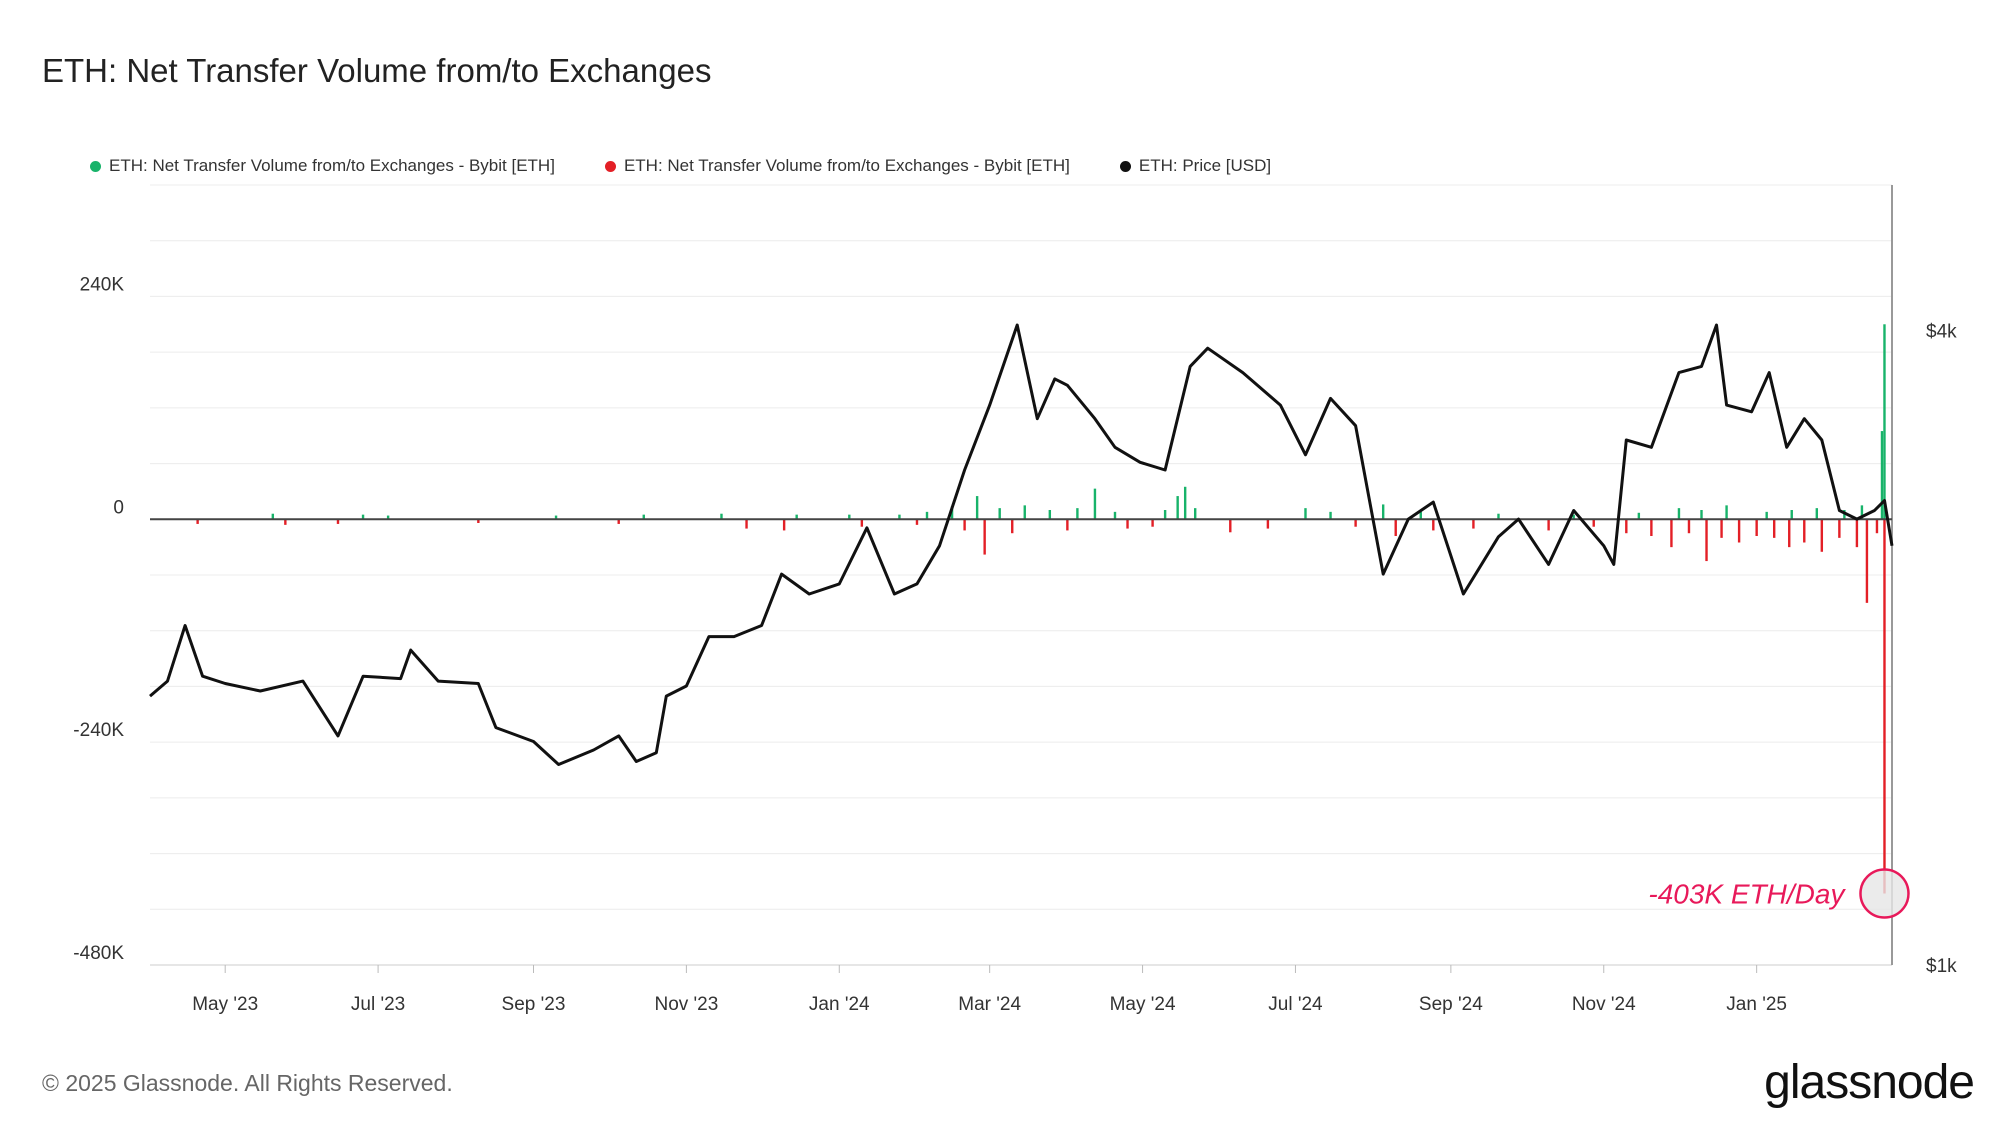 This screenshot has height=1125, width=2000. What do you see at coordinates (1604, 1004) in the screenshot?
I see `x-tick-label: Nov '24` at bounding box center [1604, 1004].